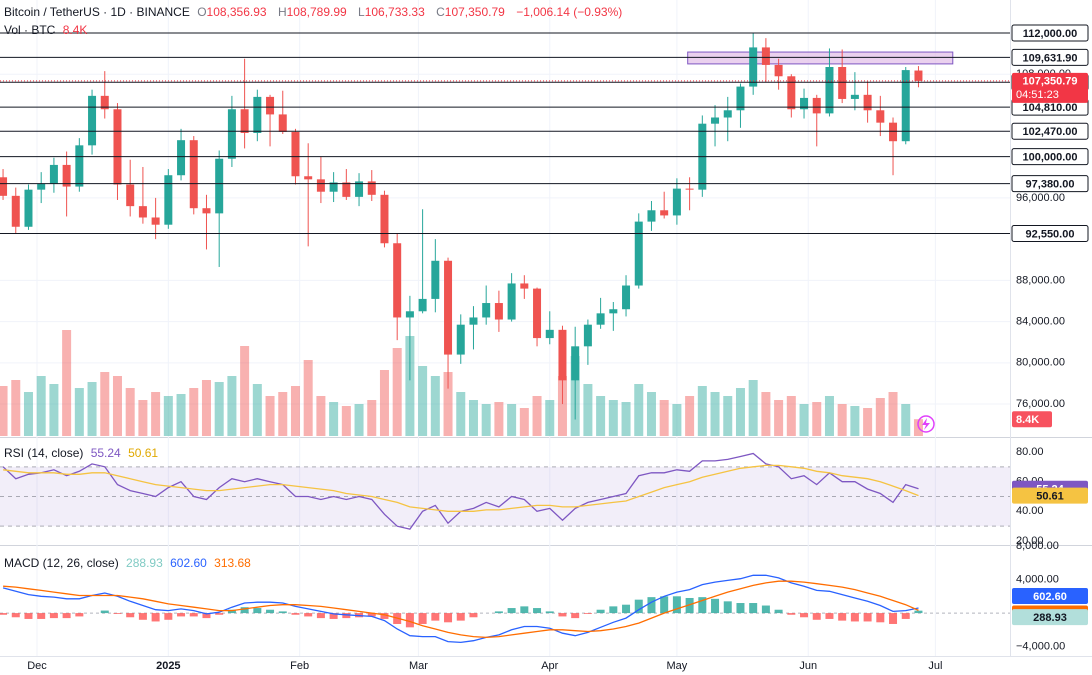 The image size is (1092, 675). I want to click on symbol-title: Bitcoin / TetherUS · 1D · BINANCE, so click(97, 12).